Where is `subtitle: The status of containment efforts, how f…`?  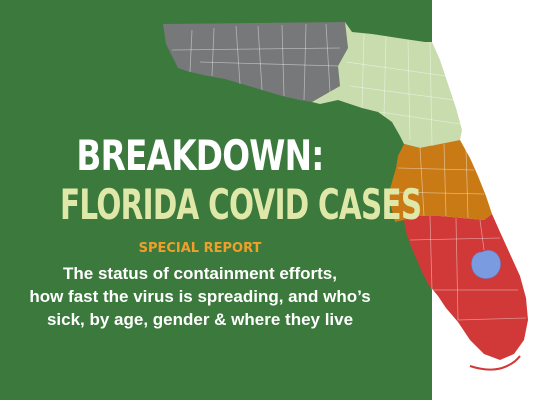
subtitle: The status of containment efforts, how f… is located at coordinates (200, 296).